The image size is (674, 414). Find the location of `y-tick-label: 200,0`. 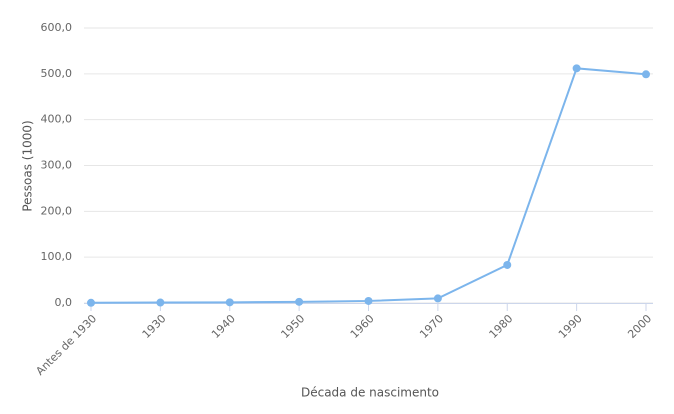

y-tick-label: 200,0 is located at coordinates (57, 210).